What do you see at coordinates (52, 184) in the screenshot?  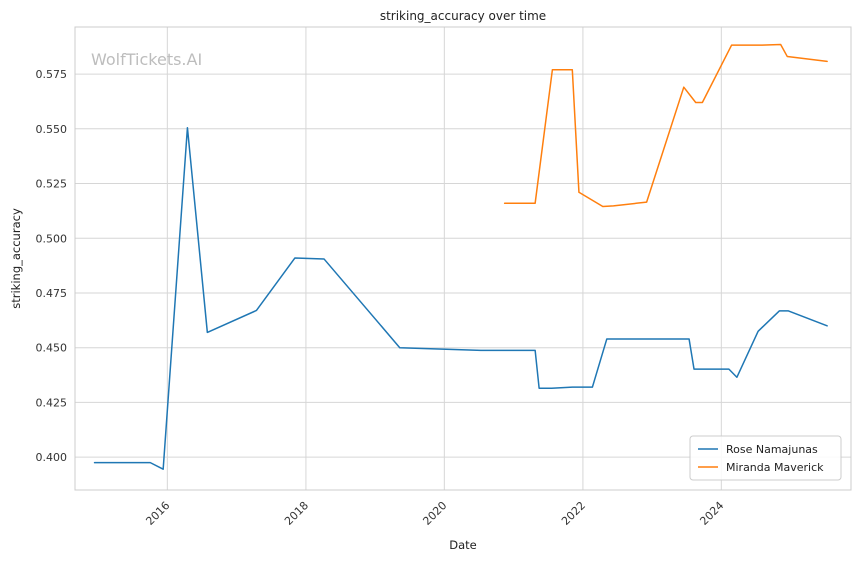 I see `y-tick-label: 0.525` at bounding box center [52, 184].